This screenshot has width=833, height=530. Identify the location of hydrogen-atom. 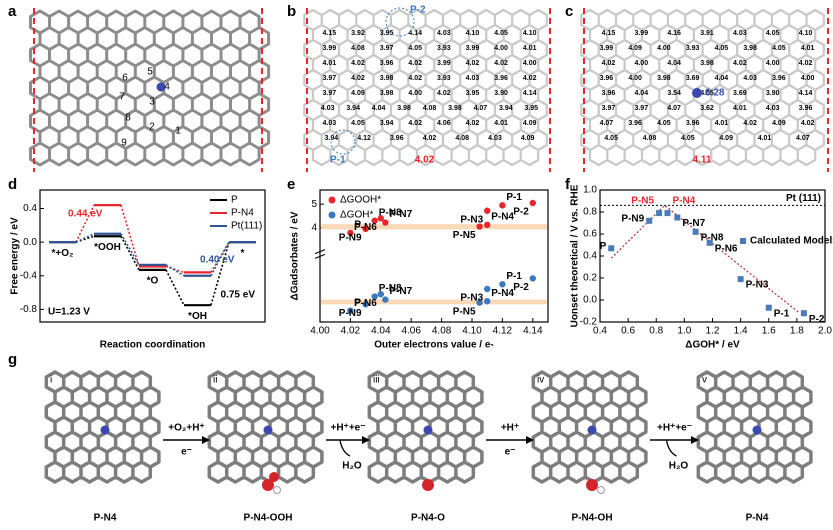
(601, 490).